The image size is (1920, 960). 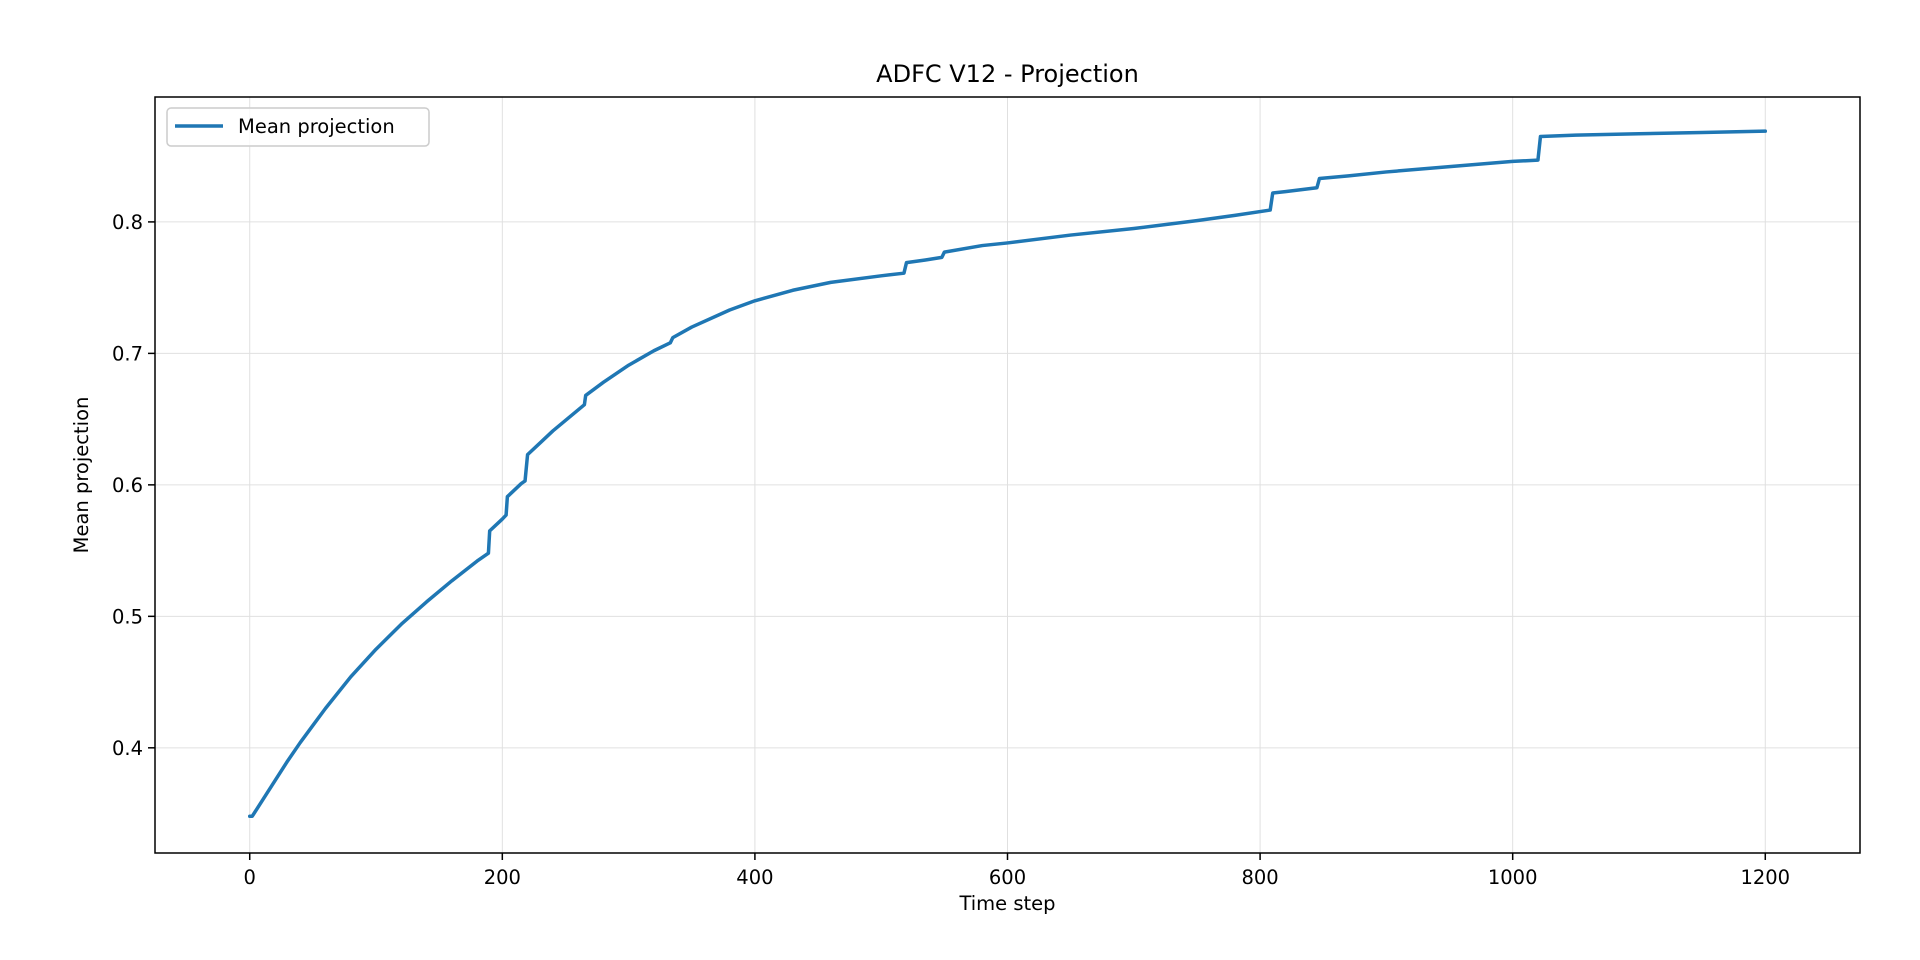 What do you see at coordinates (754, 877) in the screenshot?
I see `x-tick-label: 400` at bounding box center [754, 877].